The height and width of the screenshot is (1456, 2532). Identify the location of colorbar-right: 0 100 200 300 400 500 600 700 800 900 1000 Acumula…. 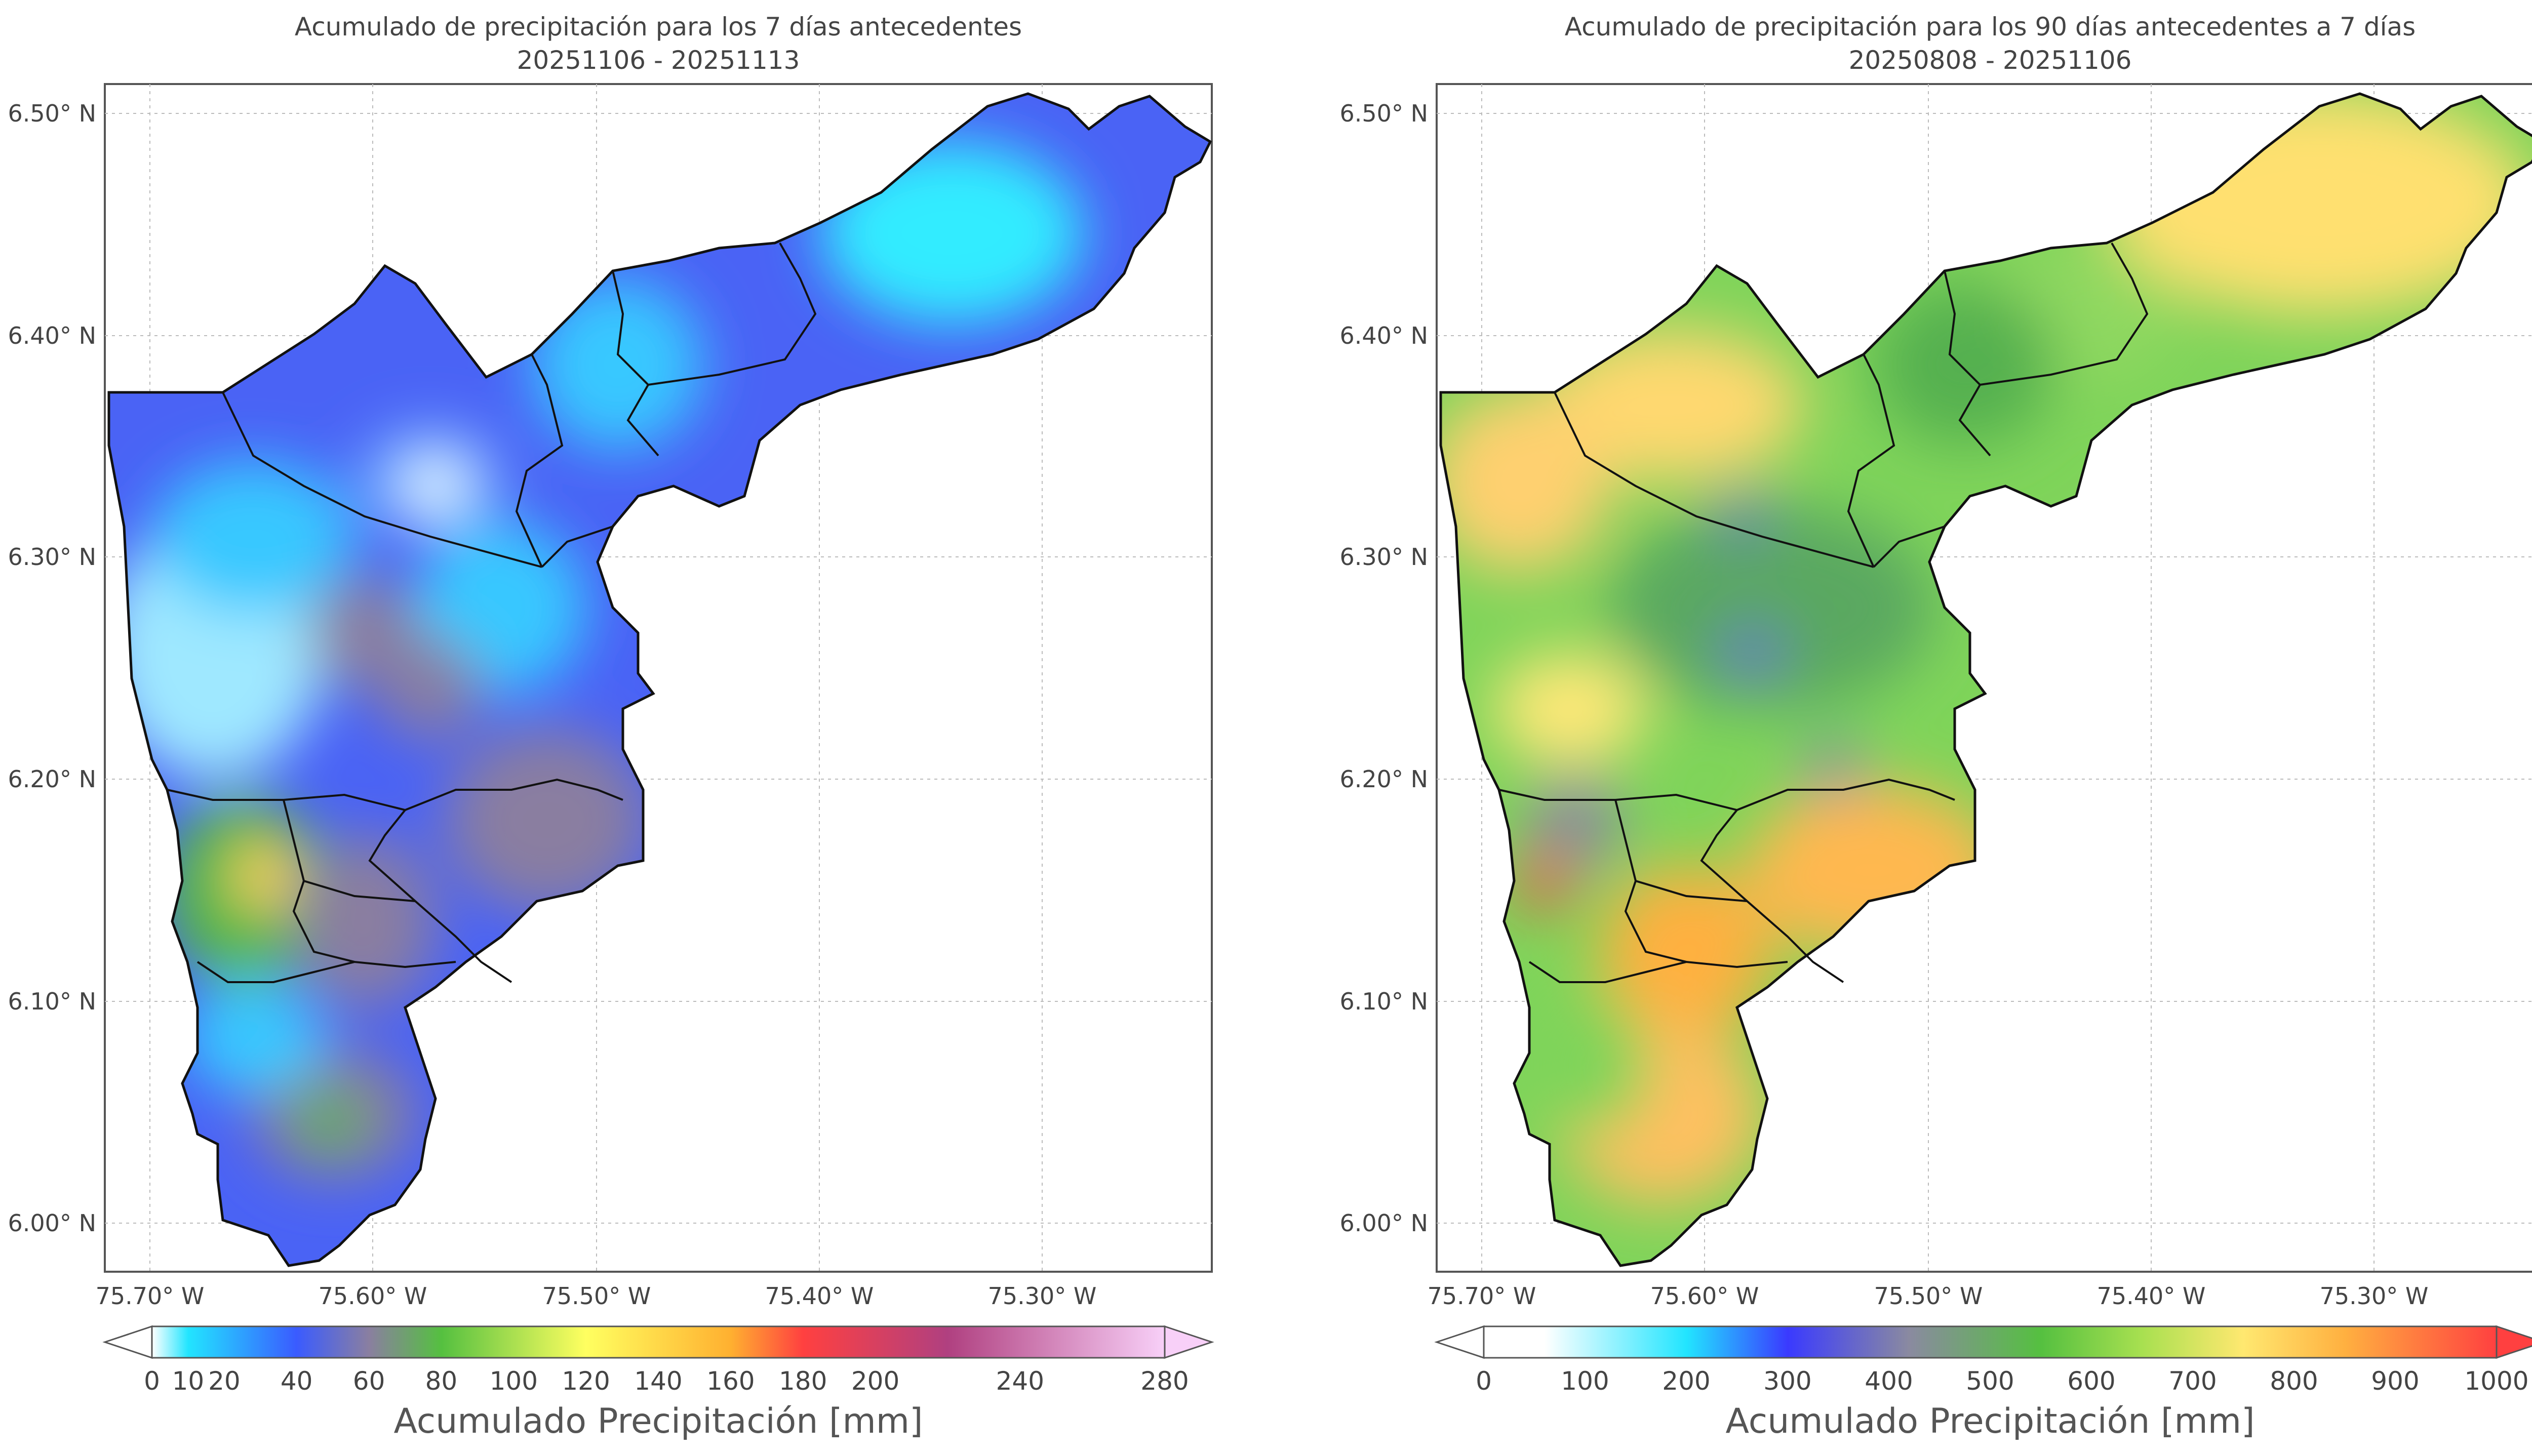
(1983, 1383).